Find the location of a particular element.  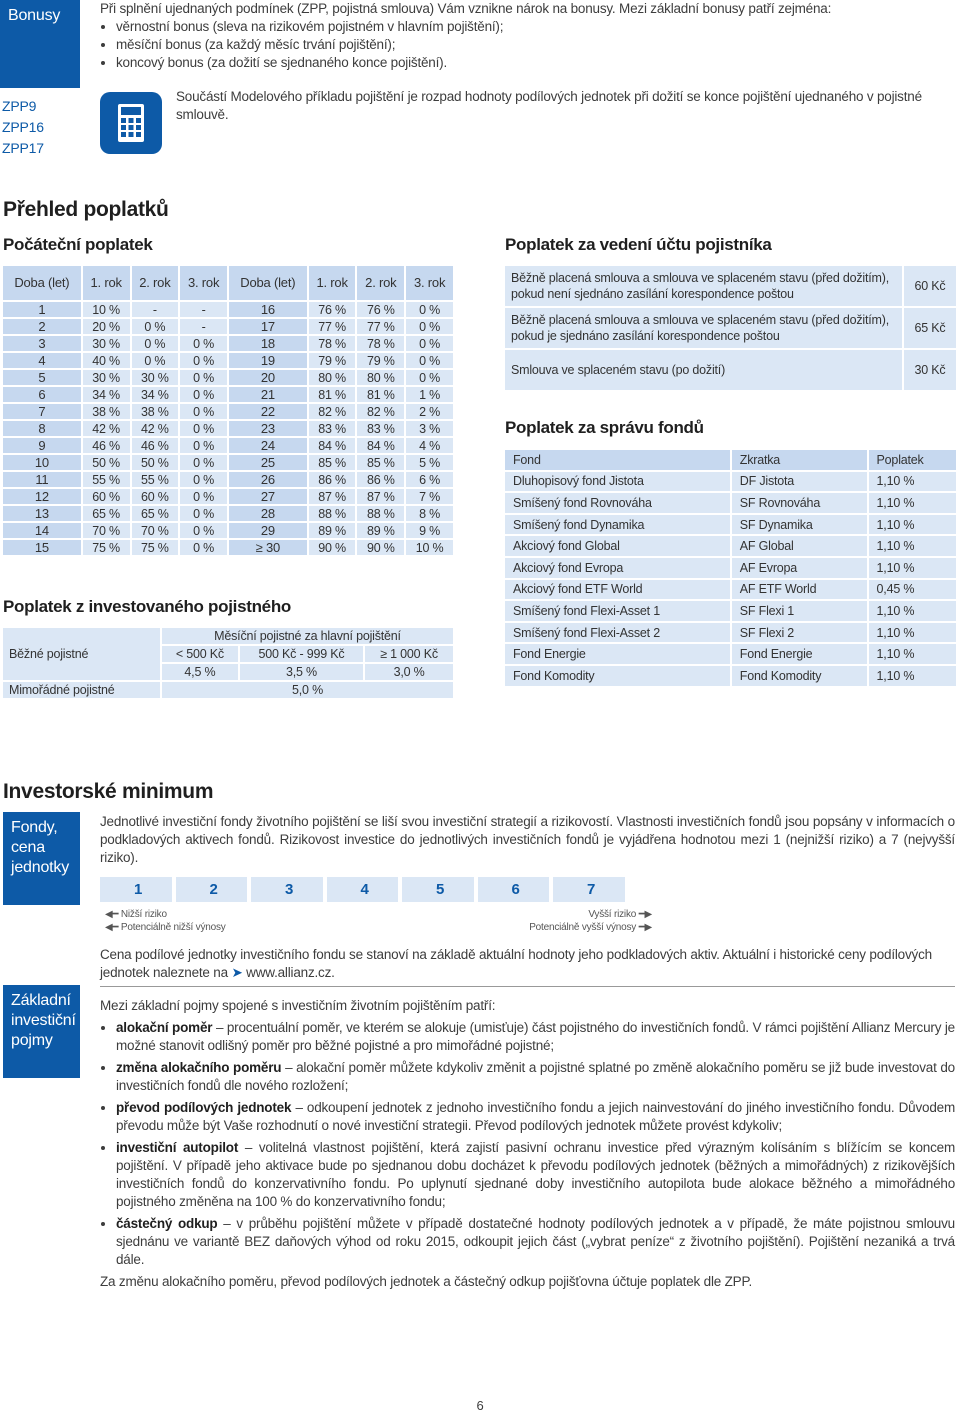

cell: 23 is located at coordinates (267, 428).